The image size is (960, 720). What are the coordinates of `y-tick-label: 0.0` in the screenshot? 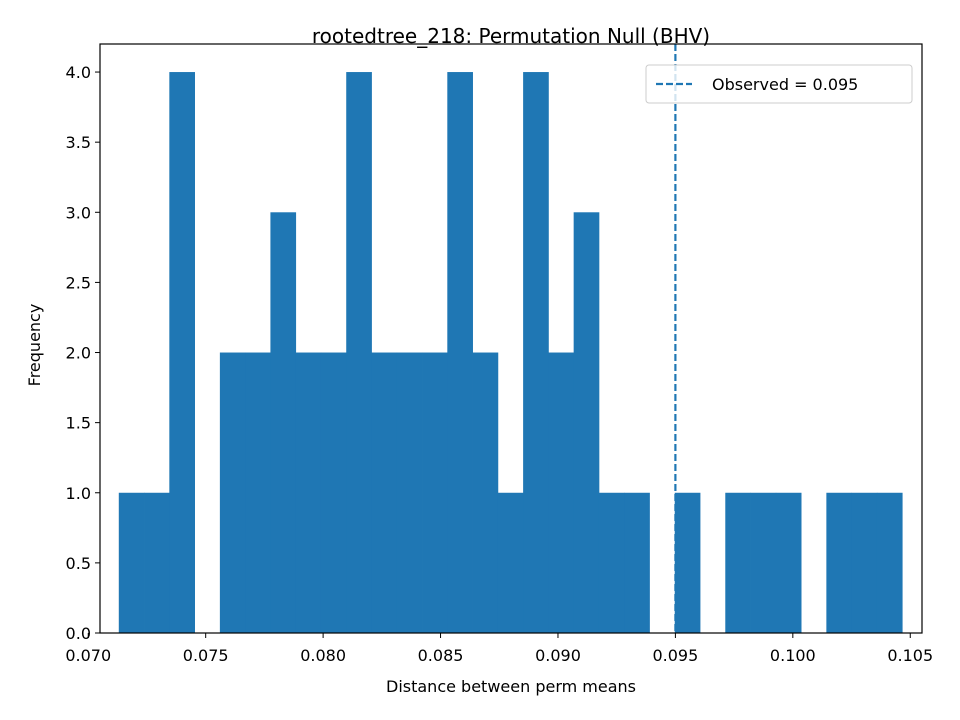 It's located at (78, 633).